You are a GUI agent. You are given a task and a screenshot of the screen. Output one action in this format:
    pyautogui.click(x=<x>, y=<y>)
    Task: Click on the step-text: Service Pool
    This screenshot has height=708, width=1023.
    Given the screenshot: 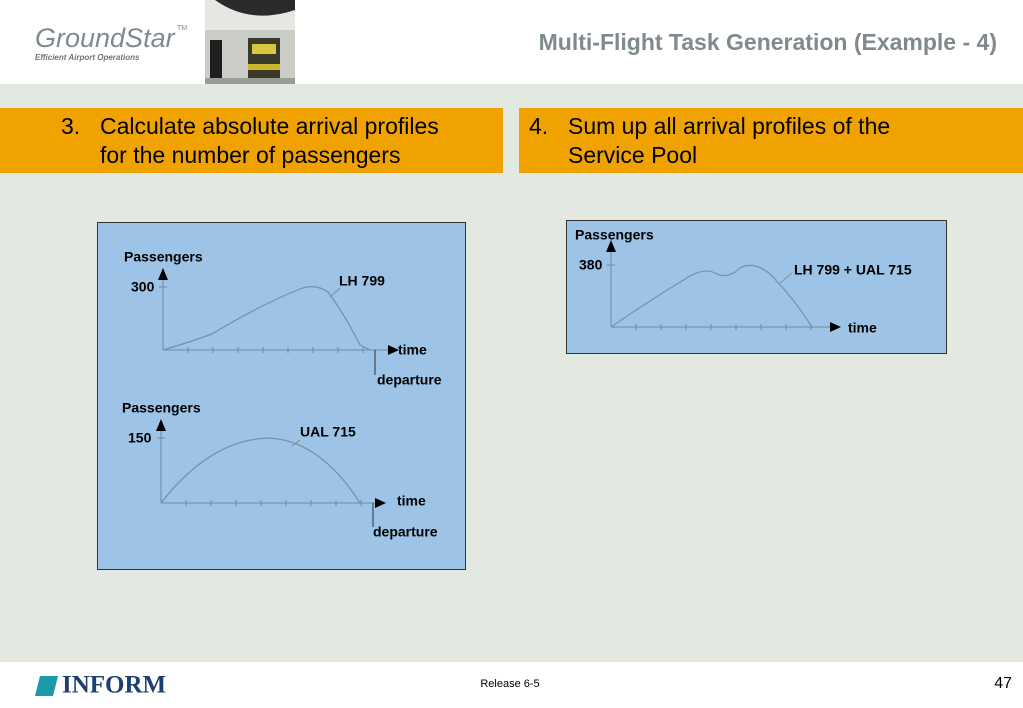 What is the action you would take?
    pyautogui.click(x=632, y=155)
    